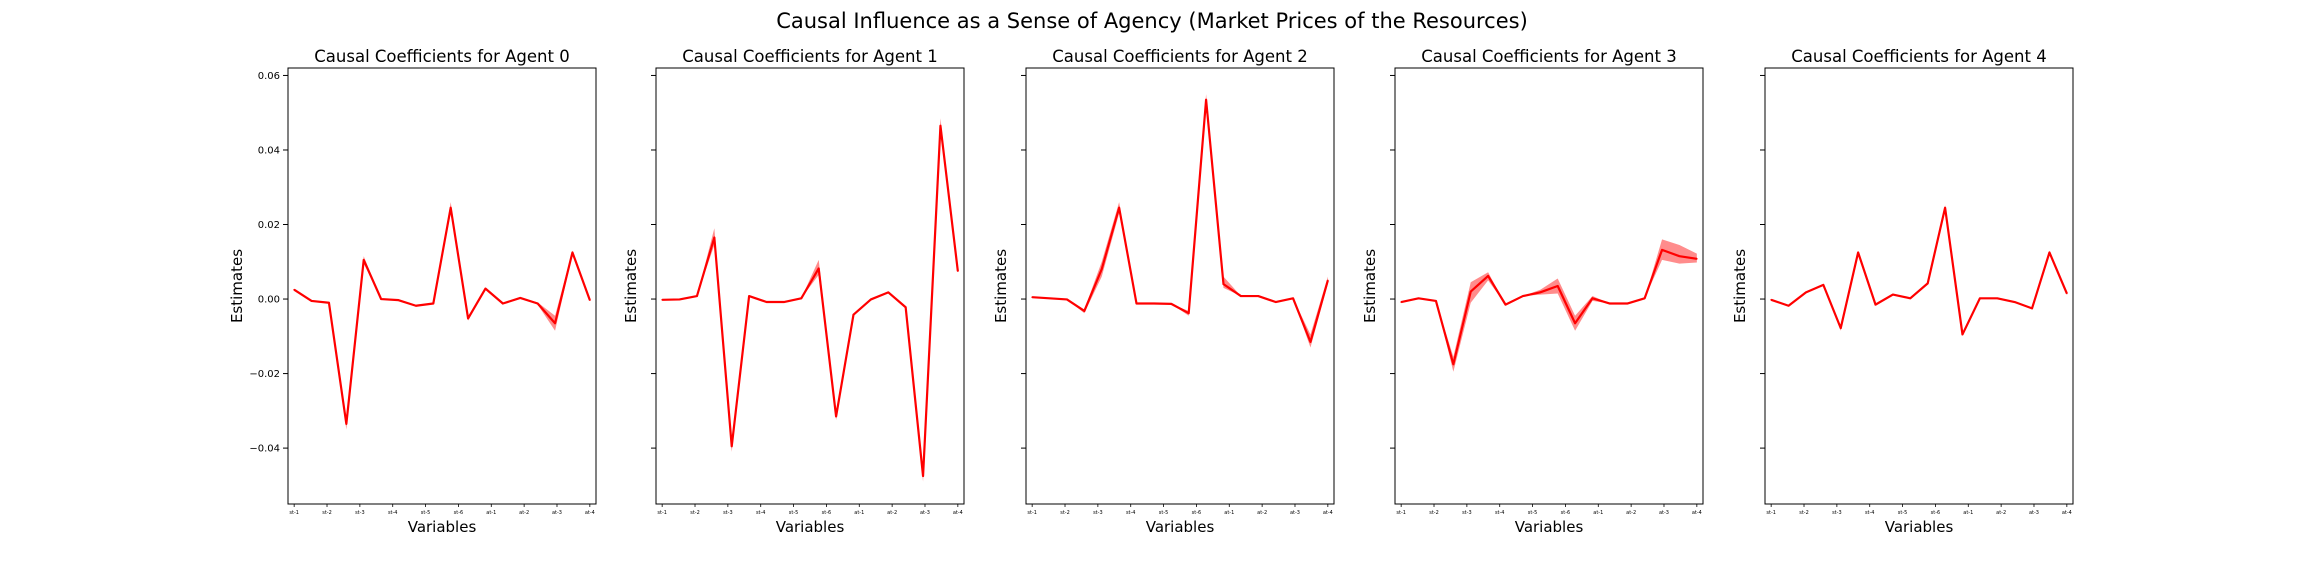 Image resolution: width=2304 pixels, height=576 pixels. Describe the element at coordinates (269, 225) in the screenshot. I see `y-tick-label: 0.02` at that location.